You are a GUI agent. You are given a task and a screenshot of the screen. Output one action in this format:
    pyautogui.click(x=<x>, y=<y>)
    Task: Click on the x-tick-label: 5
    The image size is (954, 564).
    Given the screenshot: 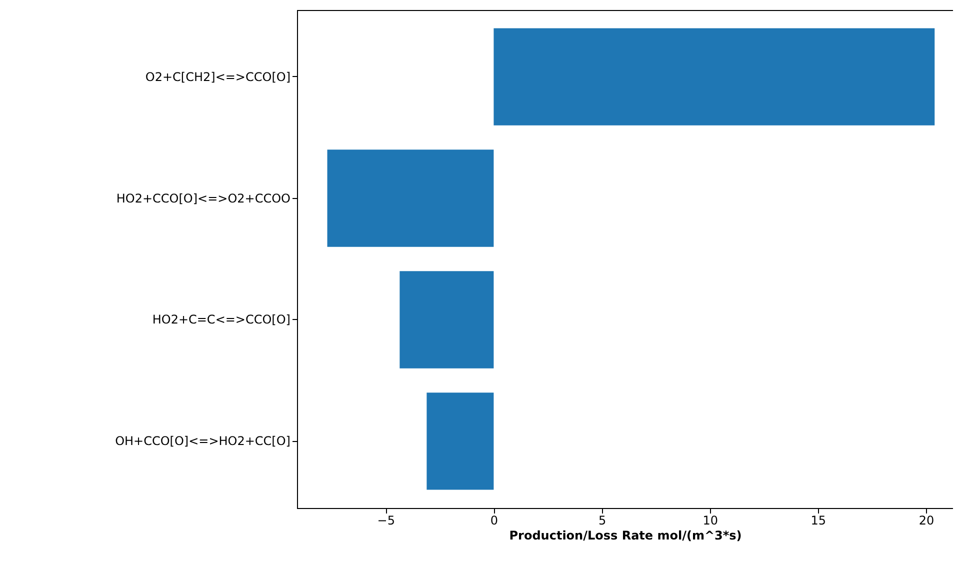 What is the action you would take?
    pyautogui.click(x=602, y=521)
    